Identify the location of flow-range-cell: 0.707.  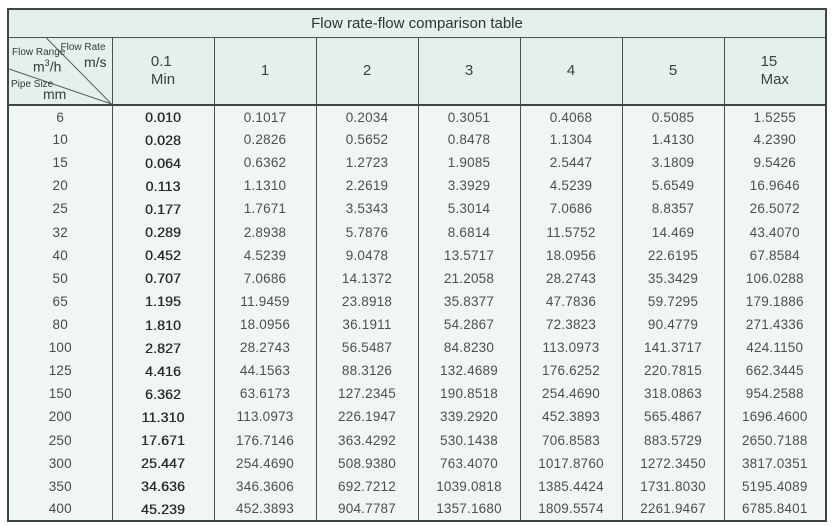
(162, 278).